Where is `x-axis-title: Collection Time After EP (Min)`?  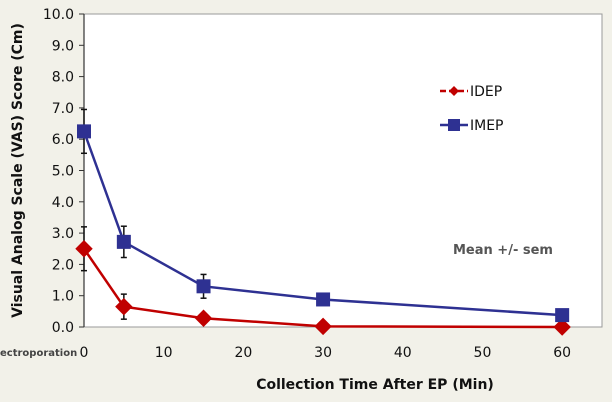
x-axis-title: Collection Time After EP (Min) is located at coordinates (375, 385).